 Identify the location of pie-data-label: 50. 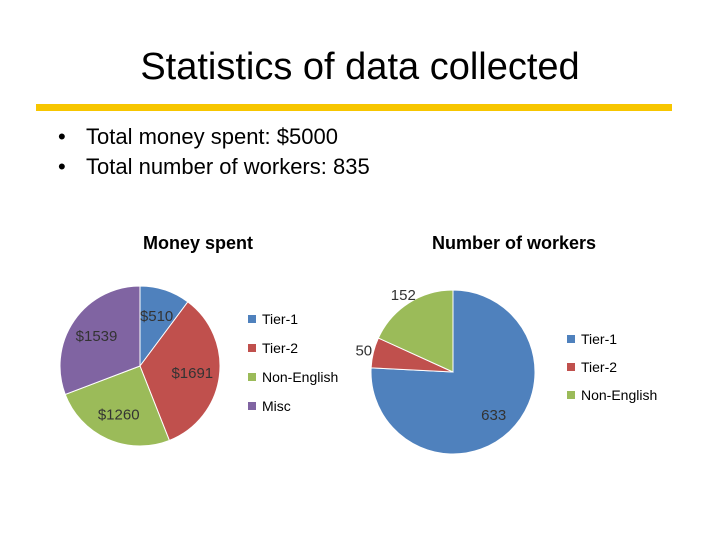
(363, 350).